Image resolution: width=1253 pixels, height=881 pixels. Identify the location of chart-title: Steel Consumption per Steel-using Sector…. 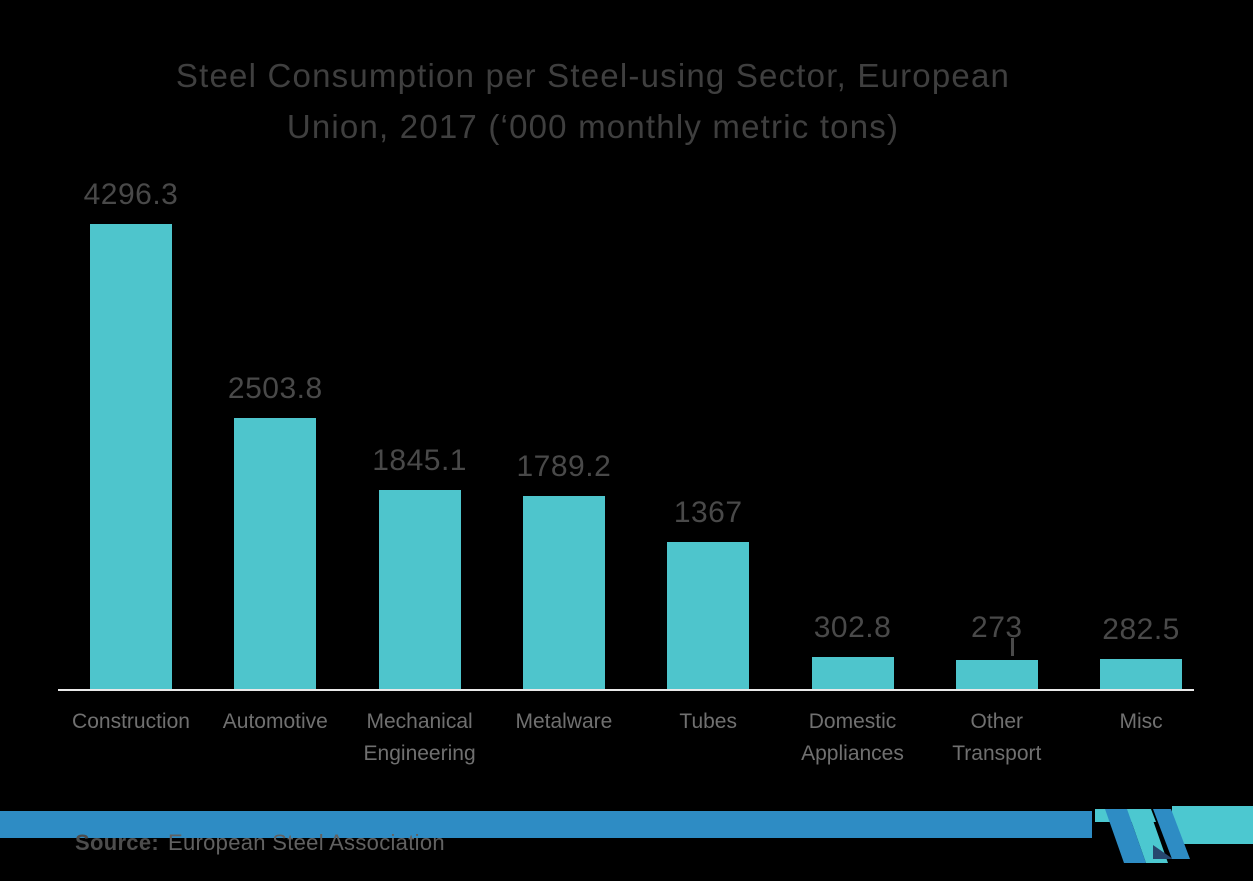
(593, 101).